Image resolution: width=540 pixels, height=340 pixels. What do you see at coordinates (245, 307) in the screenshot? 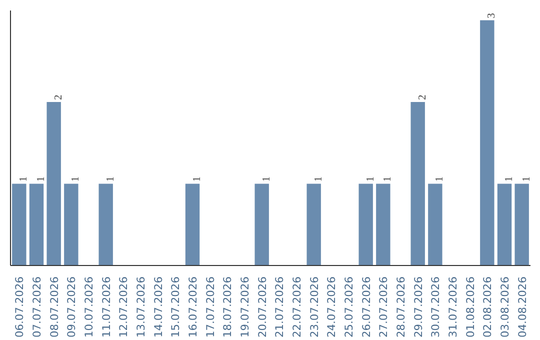
I see `x-tick-label: 19.07.2026` at bounding box center [245, 307].